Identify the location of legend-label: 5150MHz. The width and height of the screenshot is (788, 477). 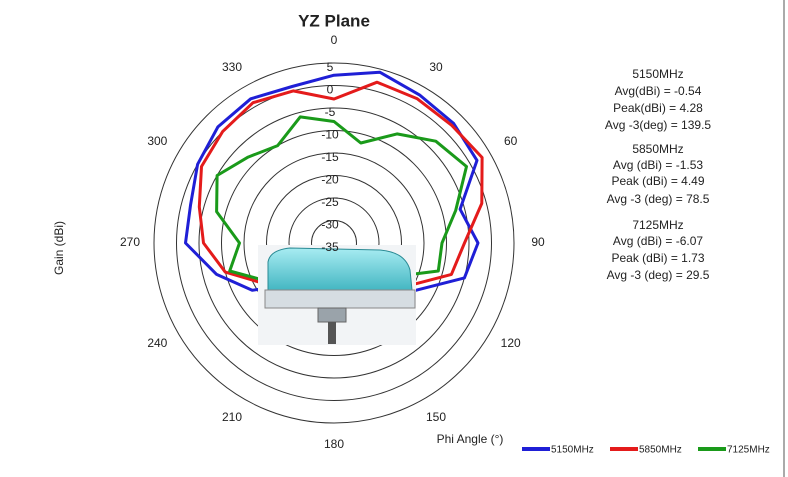
(572, 450).